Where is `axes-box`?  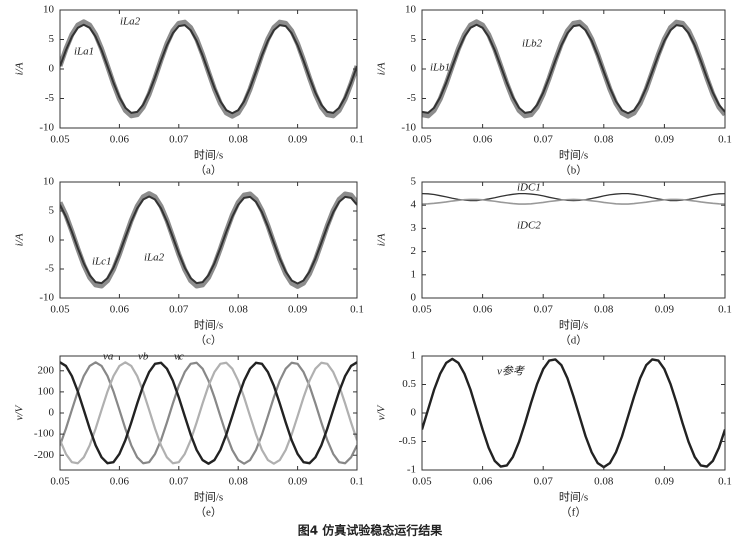 axes-box is located at coordinates (573, 240).